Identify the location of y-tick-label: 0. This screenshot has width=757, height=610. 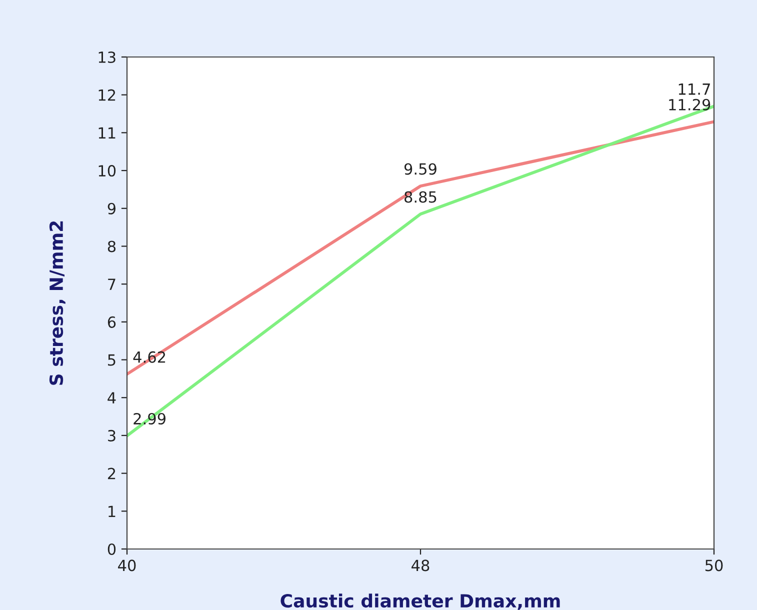
(112, 549).